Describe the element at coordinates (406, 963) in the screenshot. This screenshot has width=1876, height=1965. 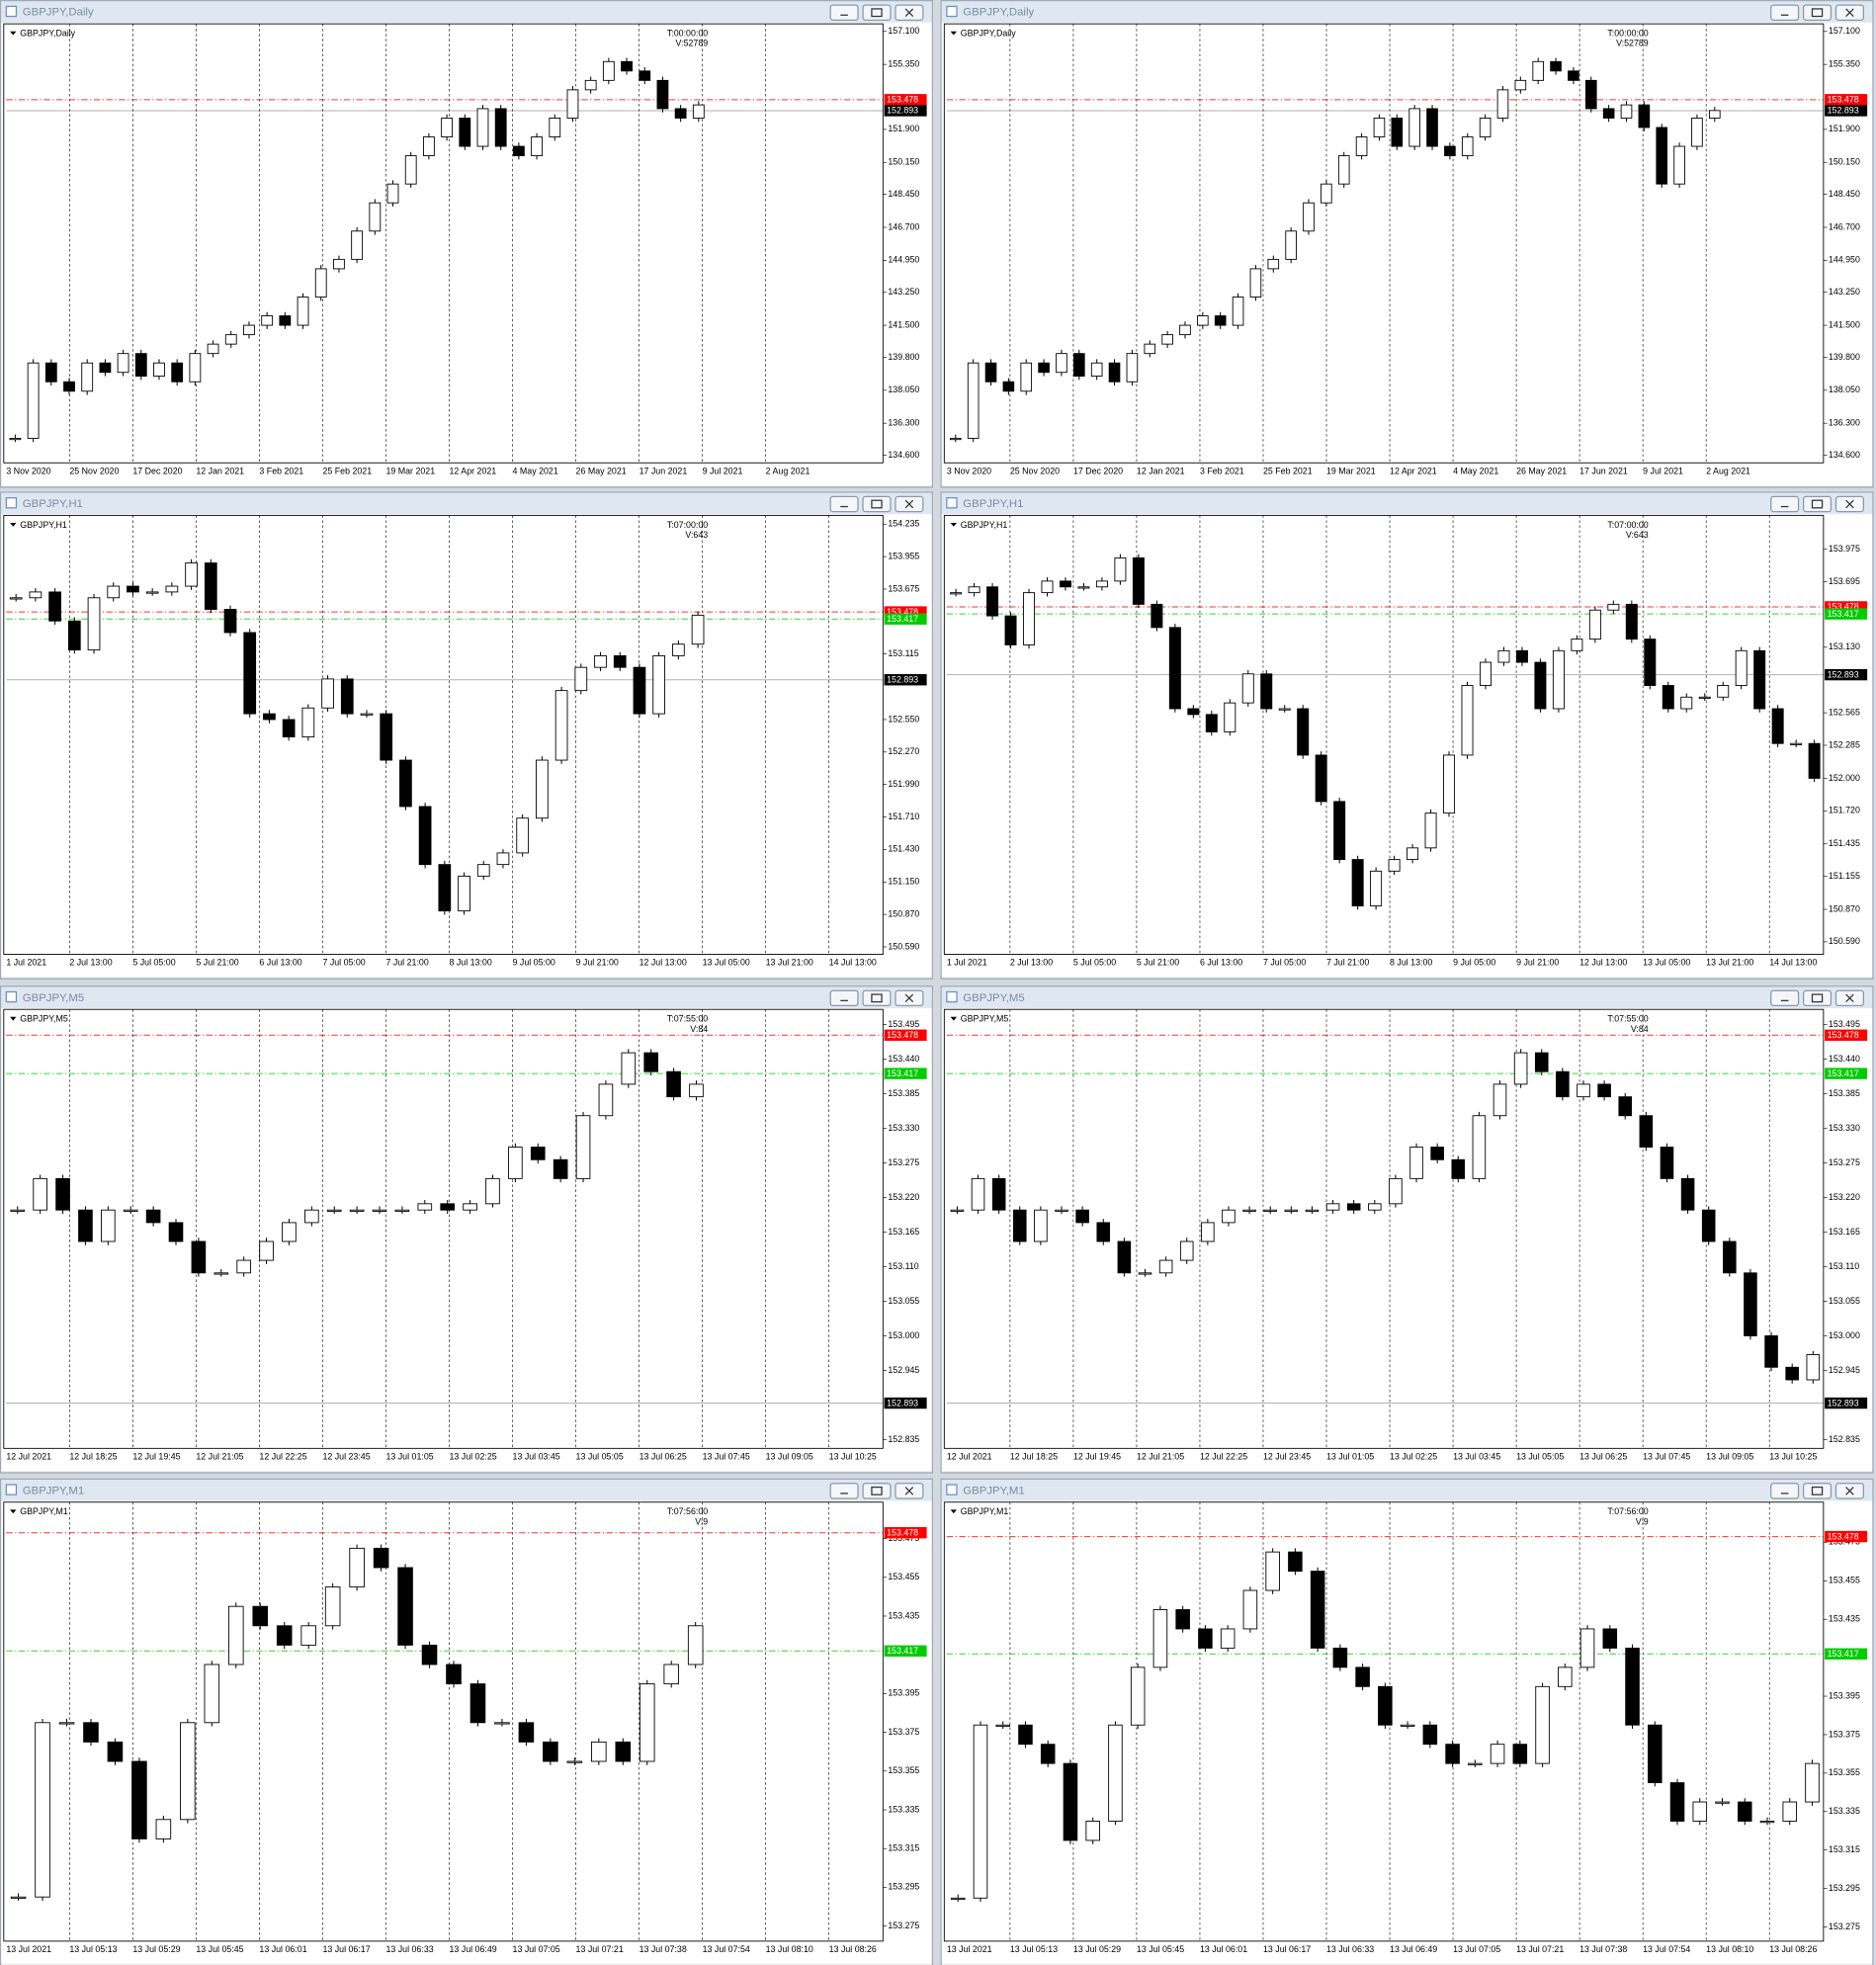
I see `time-label: 7 Jul 21:00` at that location.